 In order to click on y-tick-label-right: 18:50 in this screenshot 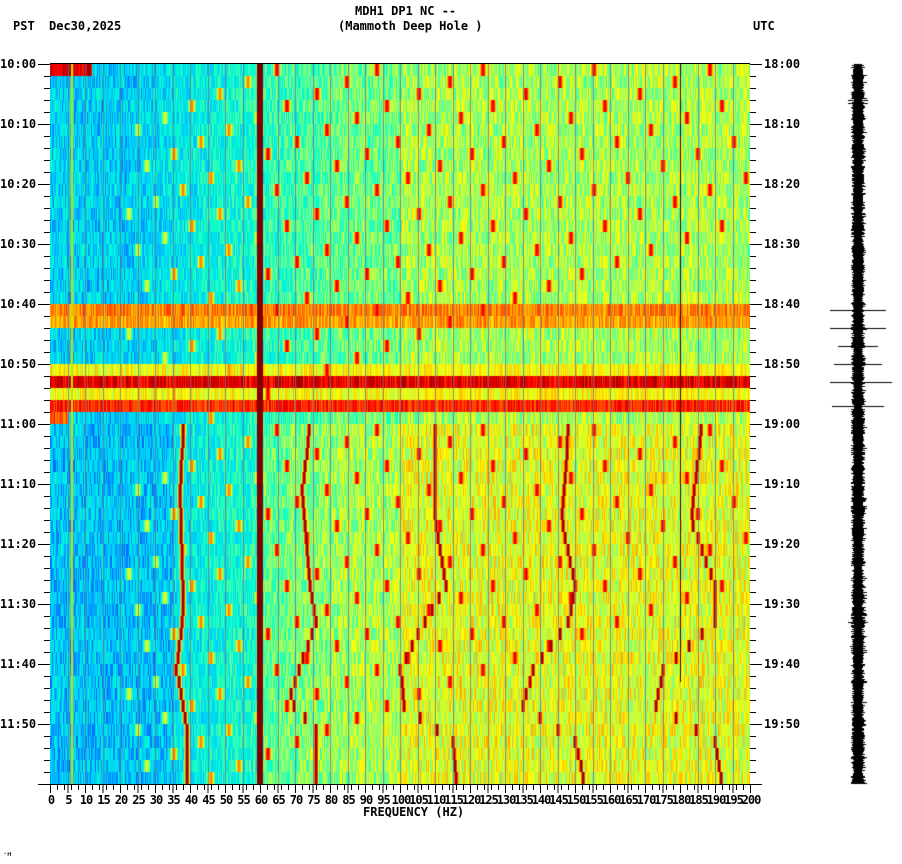, I will do `click(782, 364)`.